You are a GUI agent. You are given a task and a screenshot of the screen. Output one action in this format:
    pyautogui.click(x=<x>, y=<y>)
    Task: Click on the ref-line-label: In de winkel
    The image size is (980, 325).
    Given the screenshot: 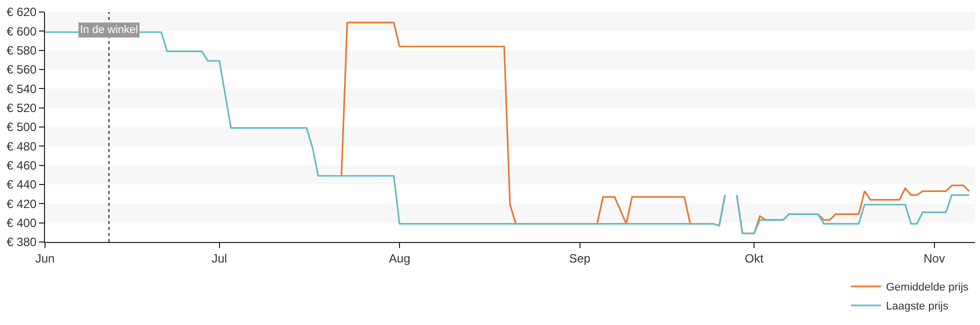 What is the action you would take?
    pyautogui.click(x=109, y=30)
    